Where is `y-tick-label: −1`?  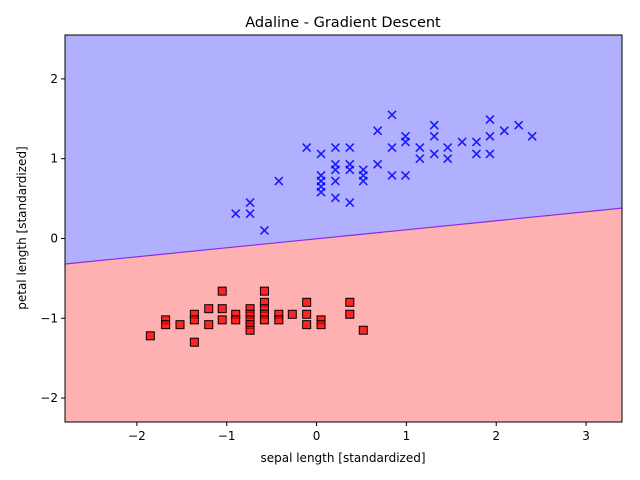 y-tick-label: −1 is located at coordinates (49, 318).